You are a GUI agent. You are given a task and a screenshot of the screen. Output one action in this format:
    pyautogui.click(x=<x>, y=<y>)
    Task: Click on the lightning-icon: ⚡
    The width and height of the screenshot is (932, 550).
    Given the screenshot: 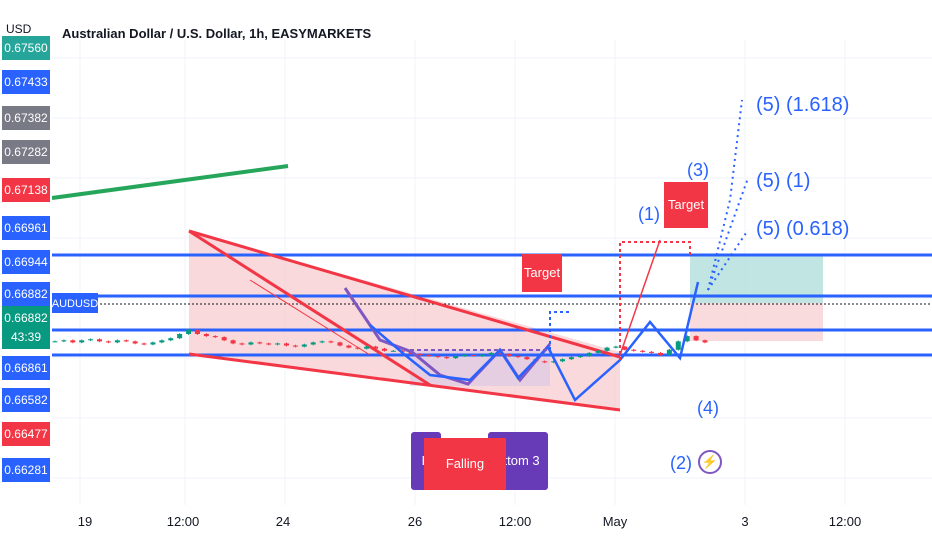 What is the action you would take?
    pyautogui.click(x=710, y=462)
    